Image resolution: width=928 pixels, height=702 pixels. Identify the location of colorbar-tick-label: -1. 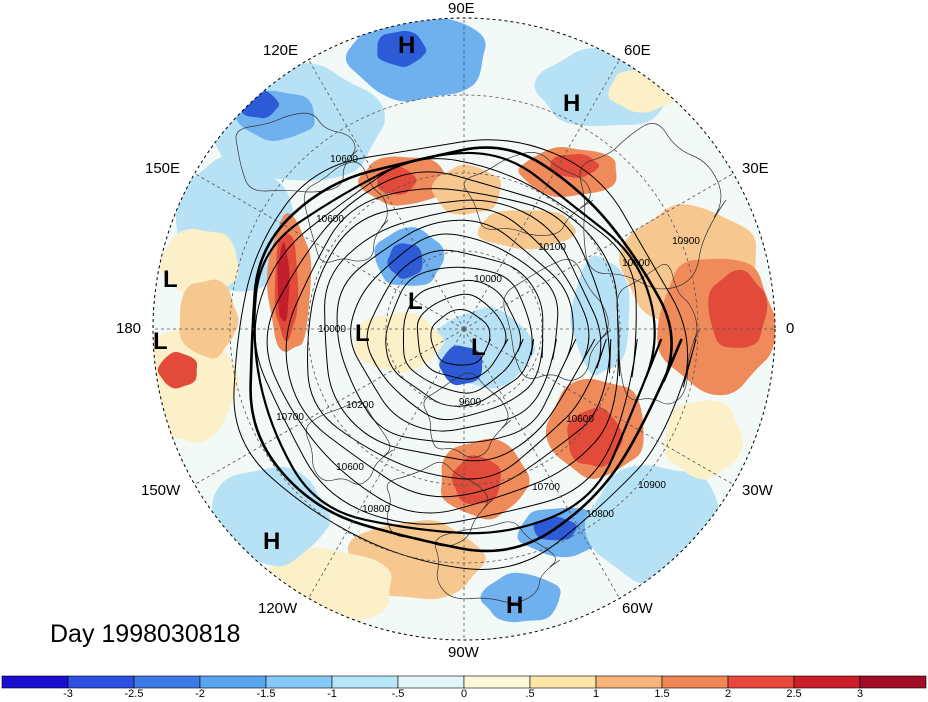
(332, 694).